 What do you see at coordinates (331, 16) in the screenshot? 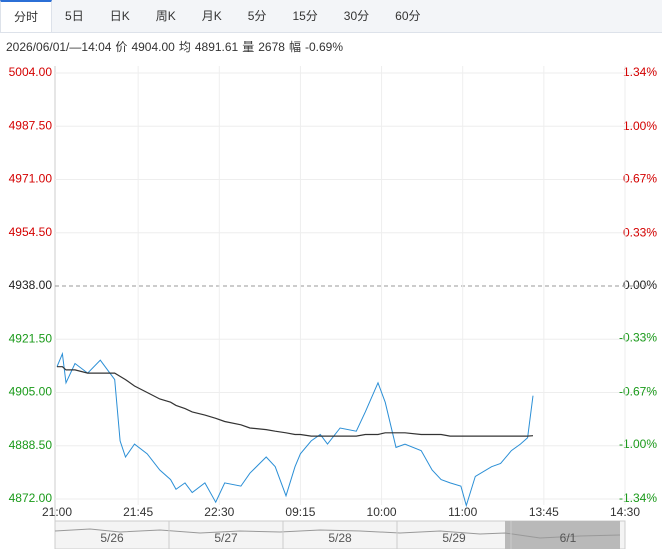
I see `tab-bar: 分时 5日 日K 周K 月K 5分 15分 30分 60分` at bounding box center [331, 16].